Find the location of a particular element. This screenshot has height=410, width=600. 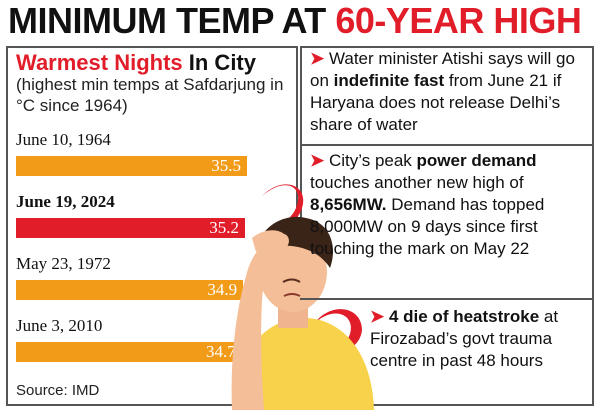

bar-category-label: June 19, 2024 is located at coordinates (65, 201).